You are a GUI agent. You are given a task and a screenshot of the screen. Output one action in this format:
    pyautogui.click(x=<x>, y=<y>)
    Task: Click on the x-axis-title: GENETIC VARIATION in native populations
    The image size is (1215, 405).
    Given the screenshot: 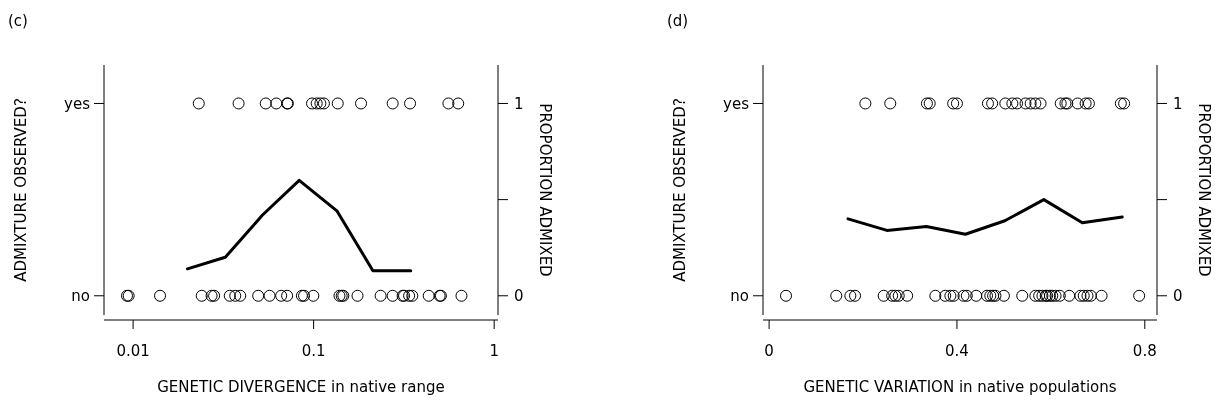 What is the action you would take?
    pyautogui.click(x=960, y=387)
    